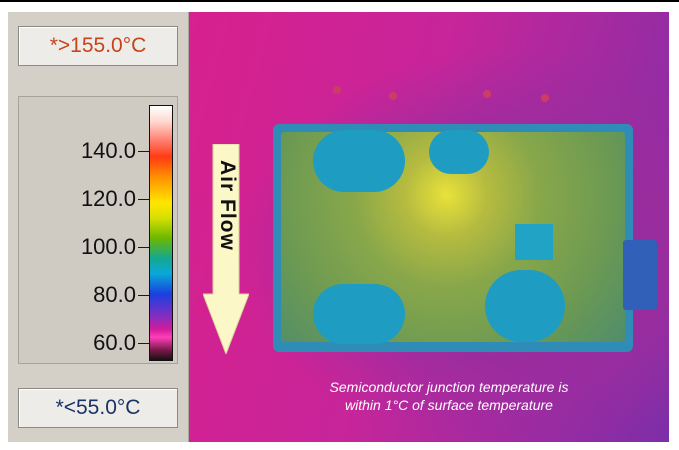 The height and width of the screenshot is (450, 679). I want to click on scale-tick-label: 80.0, so click(114, 294).